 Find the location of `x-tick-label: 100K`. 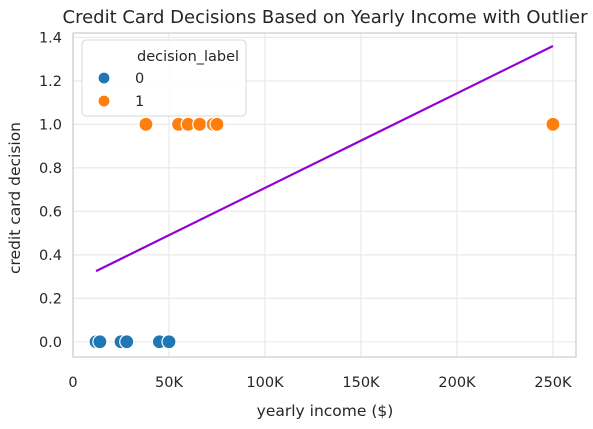

x-tick-label: 100K is located at coordinates (265, 383).